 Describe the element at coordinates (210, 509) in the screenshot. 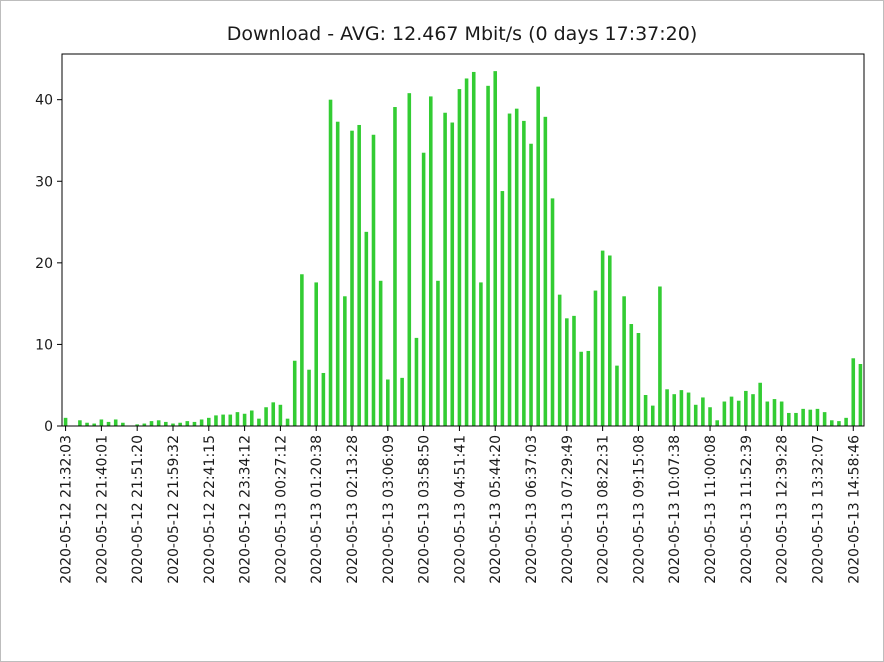

I see `x-tick-label: 2020-05-12 22:41:15` at that location.